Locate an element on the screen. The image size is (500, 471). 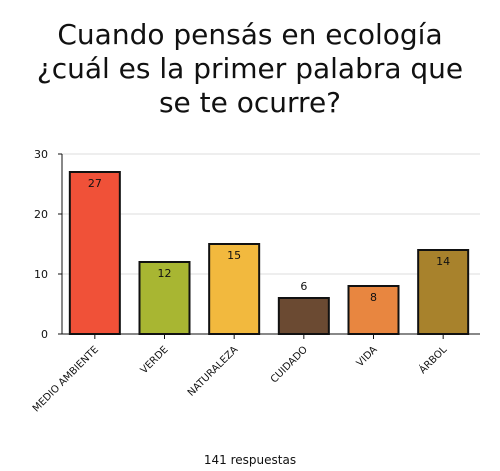
data-label: 27 is located at coordinates (95, 183).